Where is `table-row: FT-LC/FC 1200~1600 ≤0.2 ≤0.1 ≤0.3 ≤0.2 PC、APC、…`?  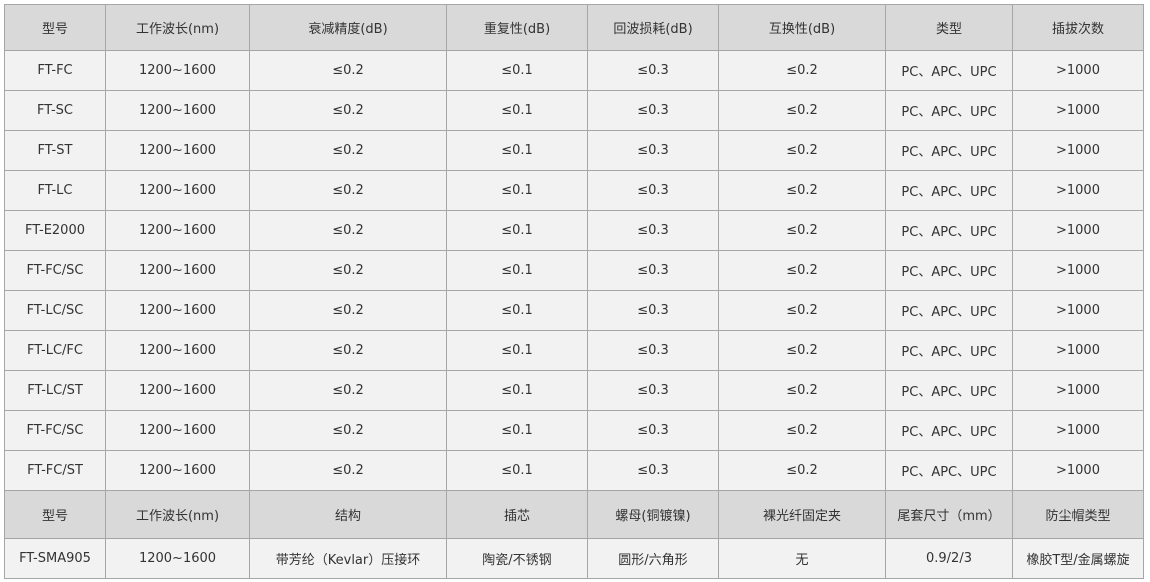 table-row: FT-LC/FC 1200~1600 ≤0.2 ≤0.1 ≤0.3 ≤0.2 PC、APC、… is located at coordinates (574, 350).